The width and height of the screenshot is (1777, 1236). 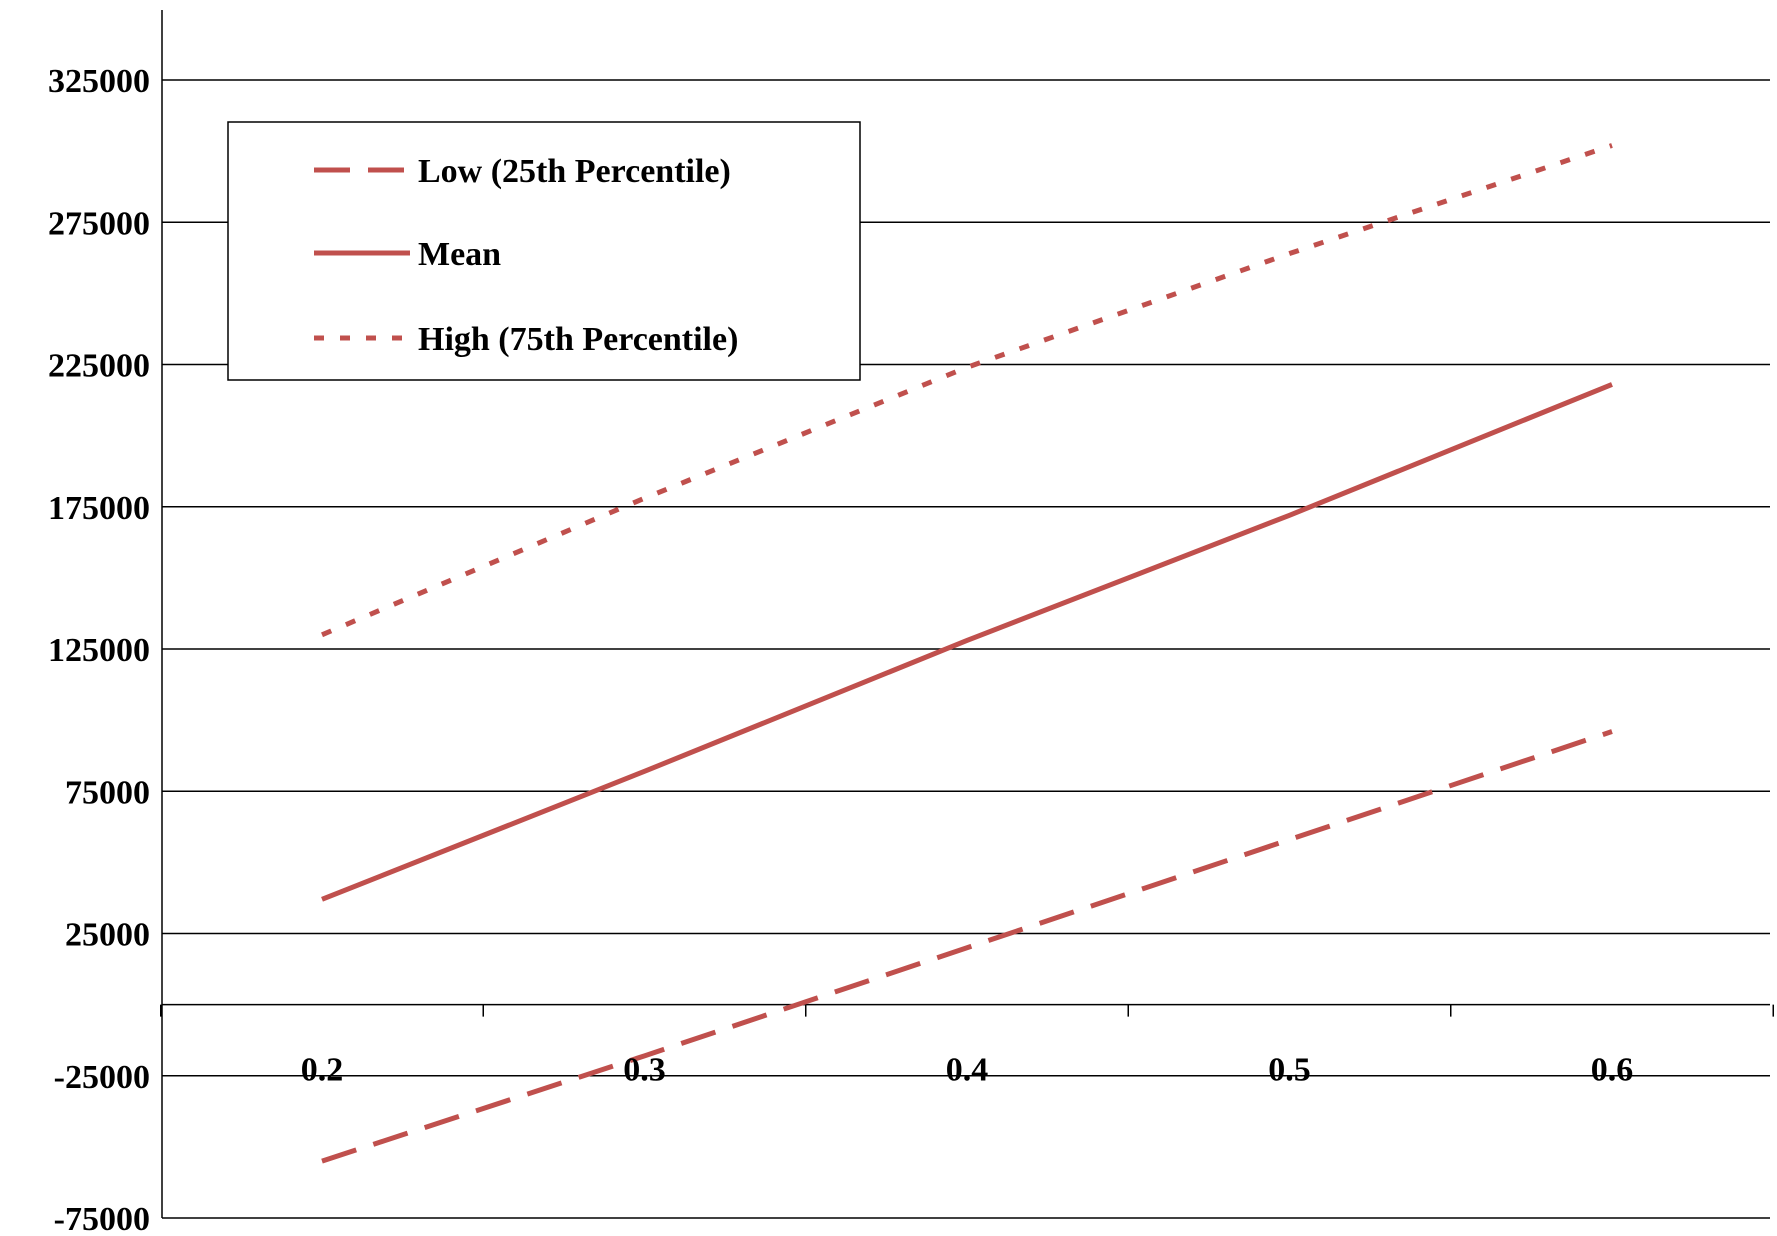 What do you see at coordinates (102, 1077) in the screenshot?
I see `y-tick-label: -25000` at bounding box center [102, 1077].